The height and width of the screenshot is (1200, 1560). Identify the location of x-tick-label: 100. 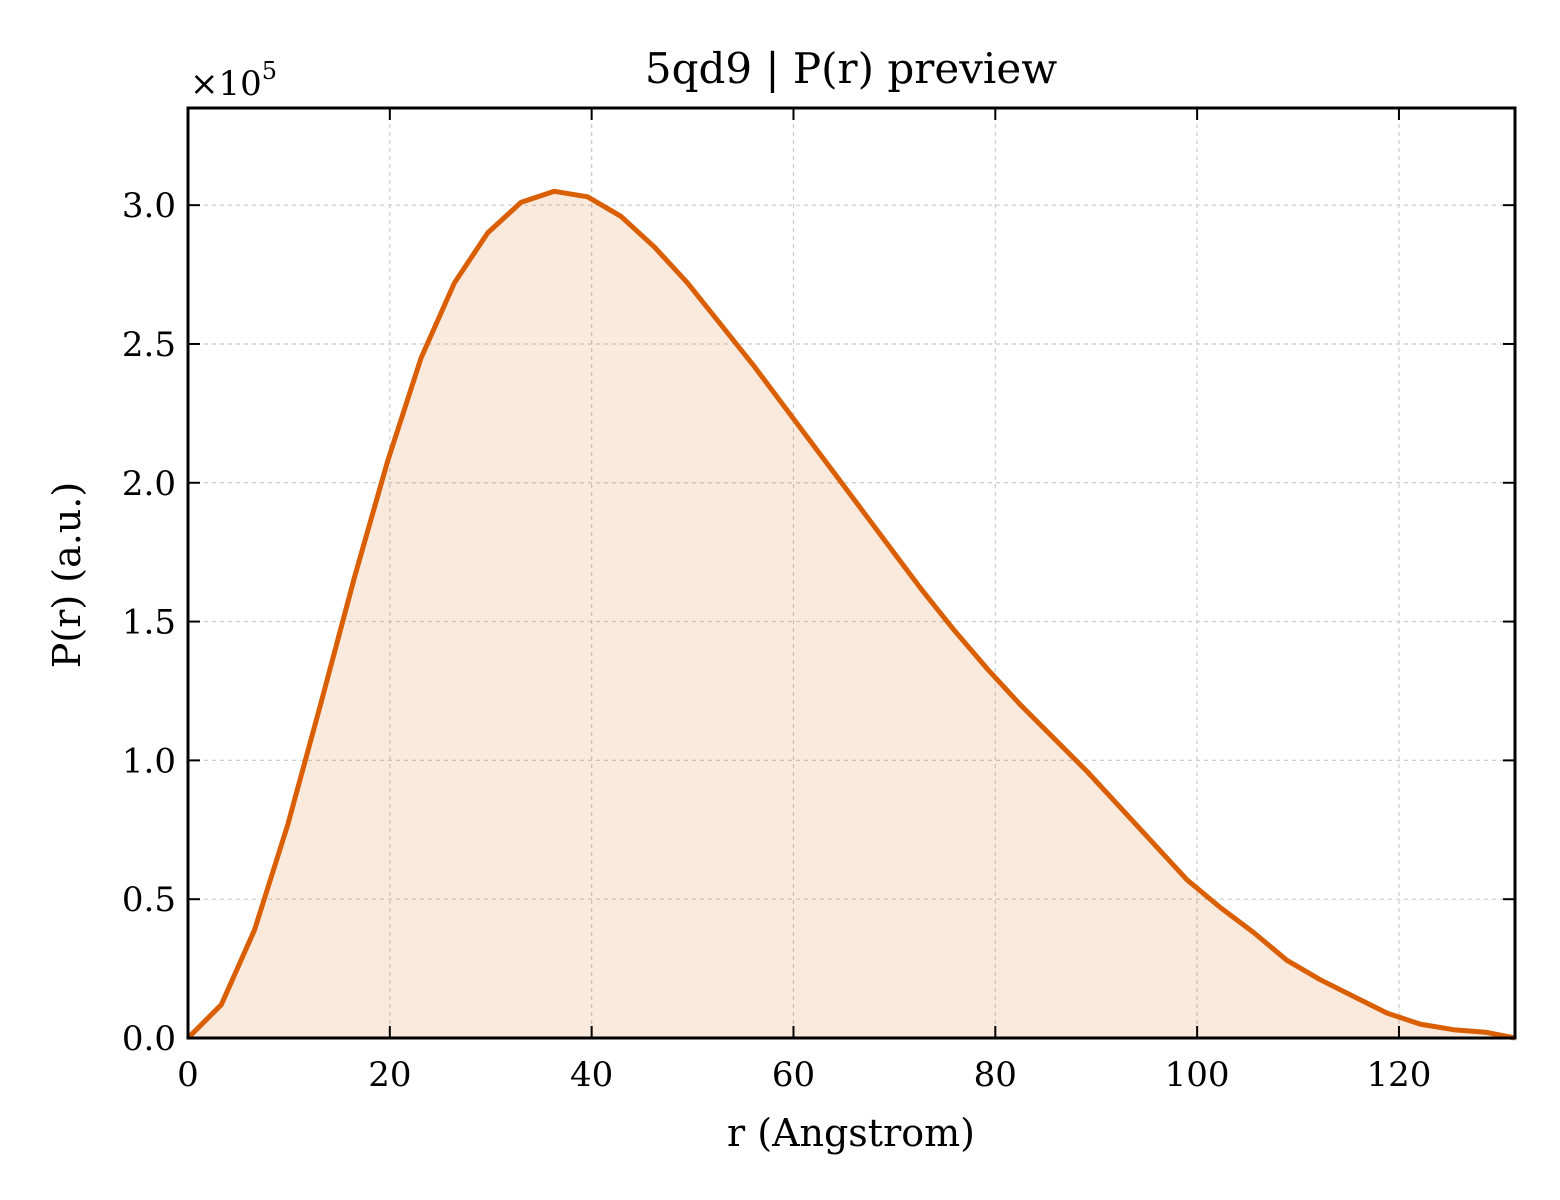
(1197, 1075).